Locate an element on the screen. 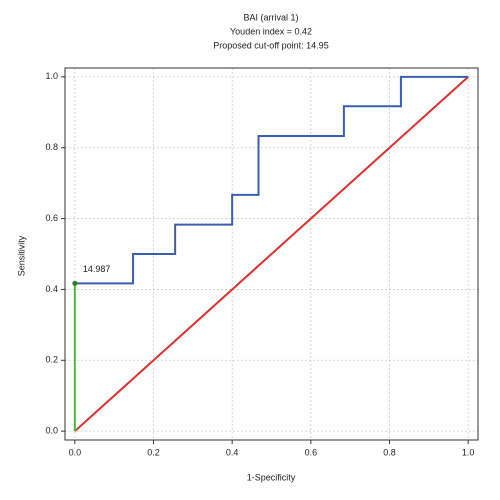 Image resolution: width=500 pixels, height=500 pixels. chart-subtitle: Youden index = 0.42 is located at coordinates (271, 31).